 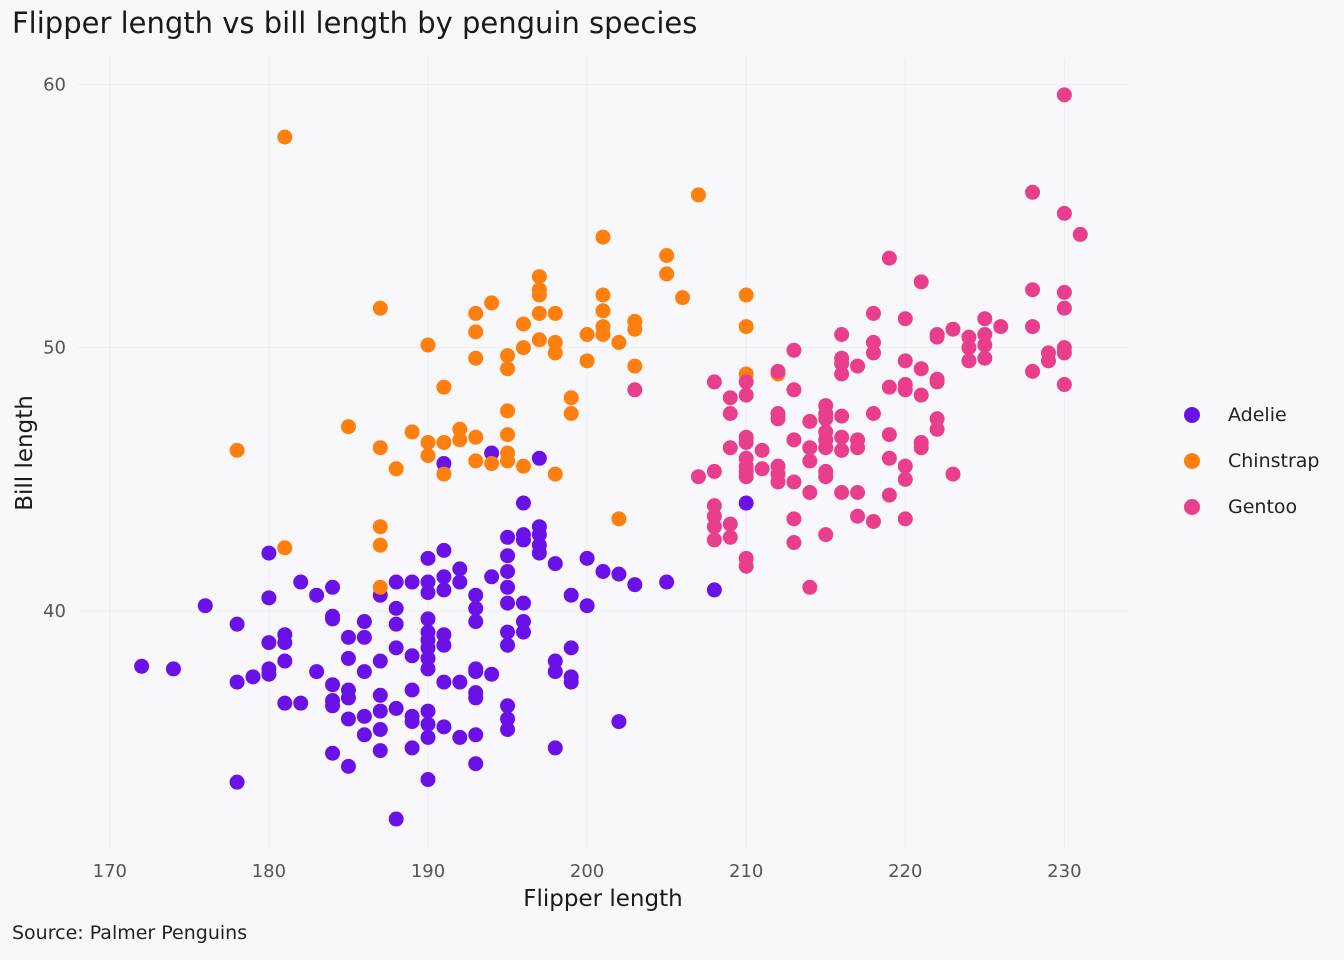 I want to click on x-tick-label: 210, so click(x=746, y=871).